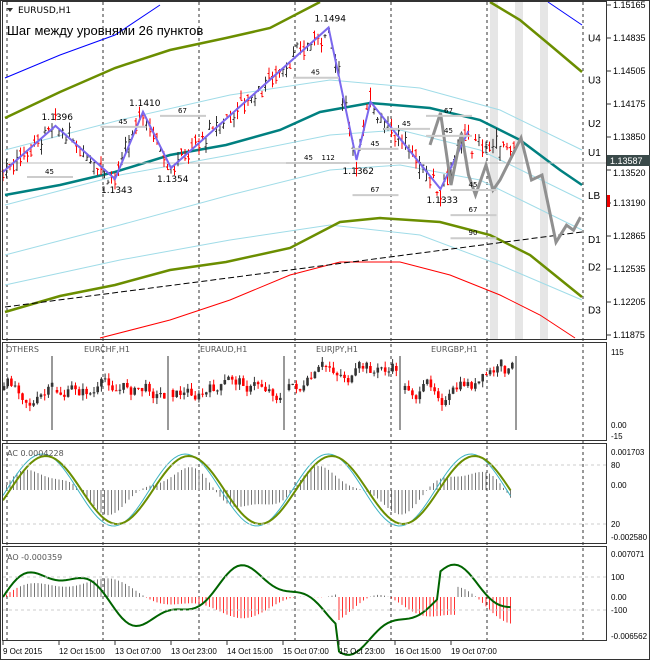  I want to click on price-tick-label: 1.14505, so click(629, 71).